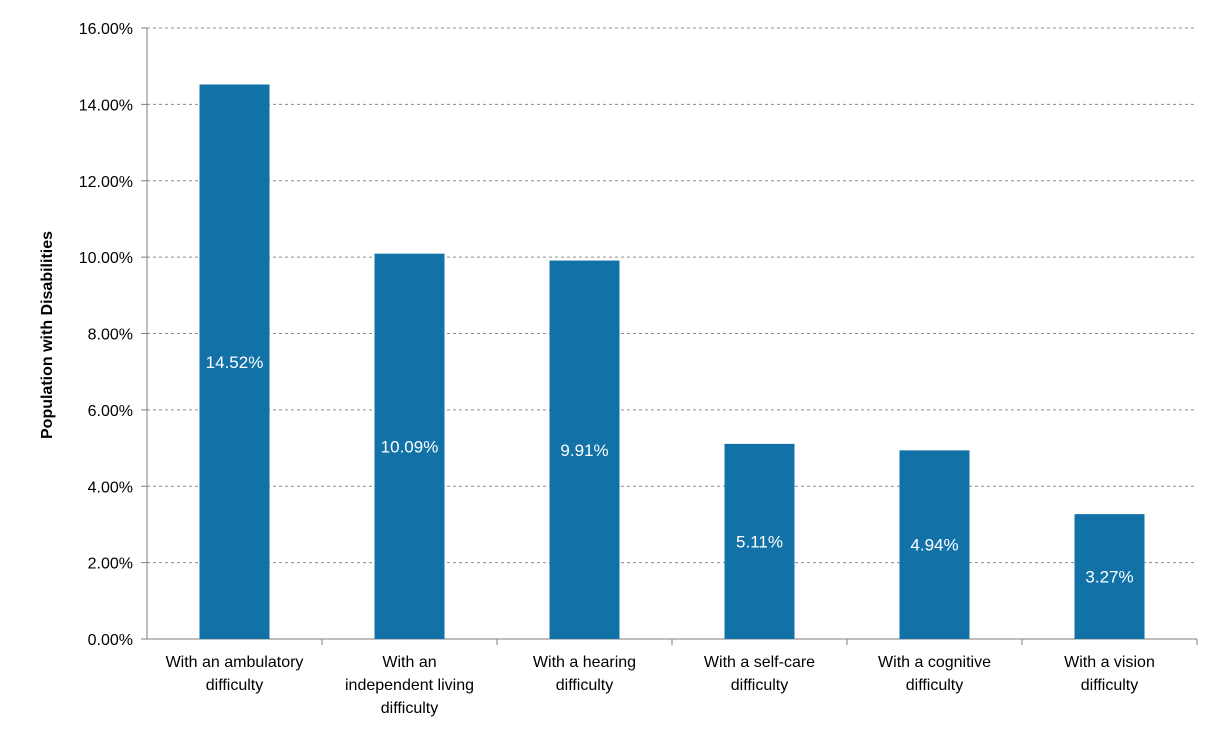  What do you see at coordinates (934, 674) in the screenshot?
I see `x-category-label: With a cognitive difficulty` at bounding box center [934, 674].